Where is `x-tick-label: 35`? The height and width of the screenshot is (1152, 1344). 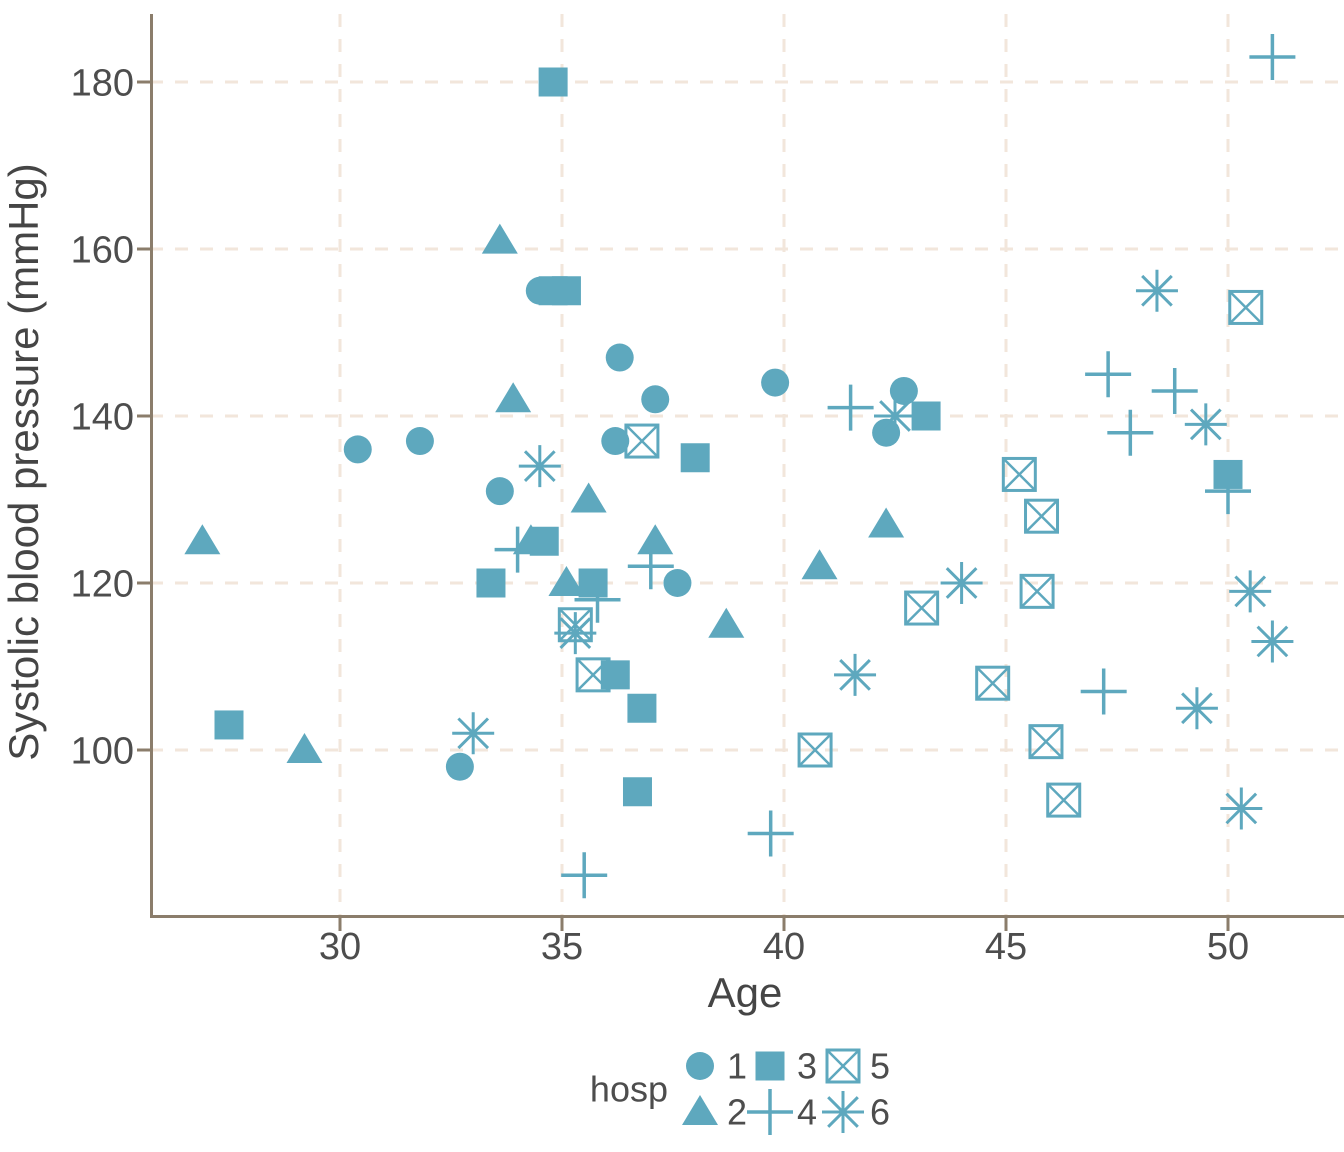 x-tick-label: 35 is located at coordinates (562, 947).